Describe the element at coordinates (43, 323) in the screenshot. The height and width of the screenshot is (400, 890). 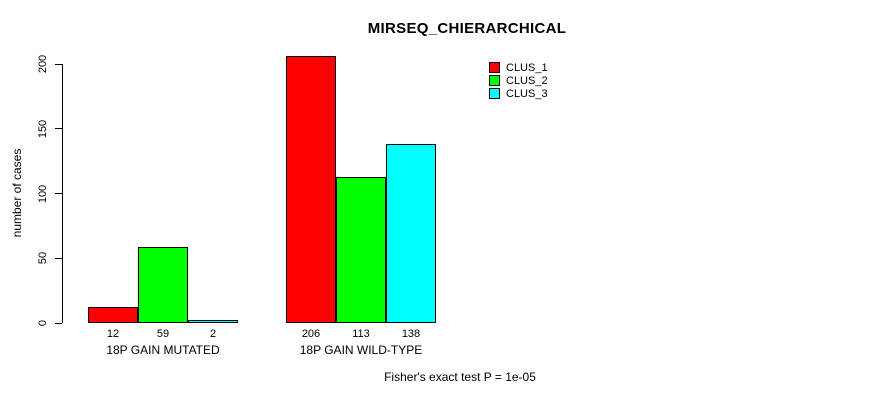
I see `y-tick-label: 0` at that location.